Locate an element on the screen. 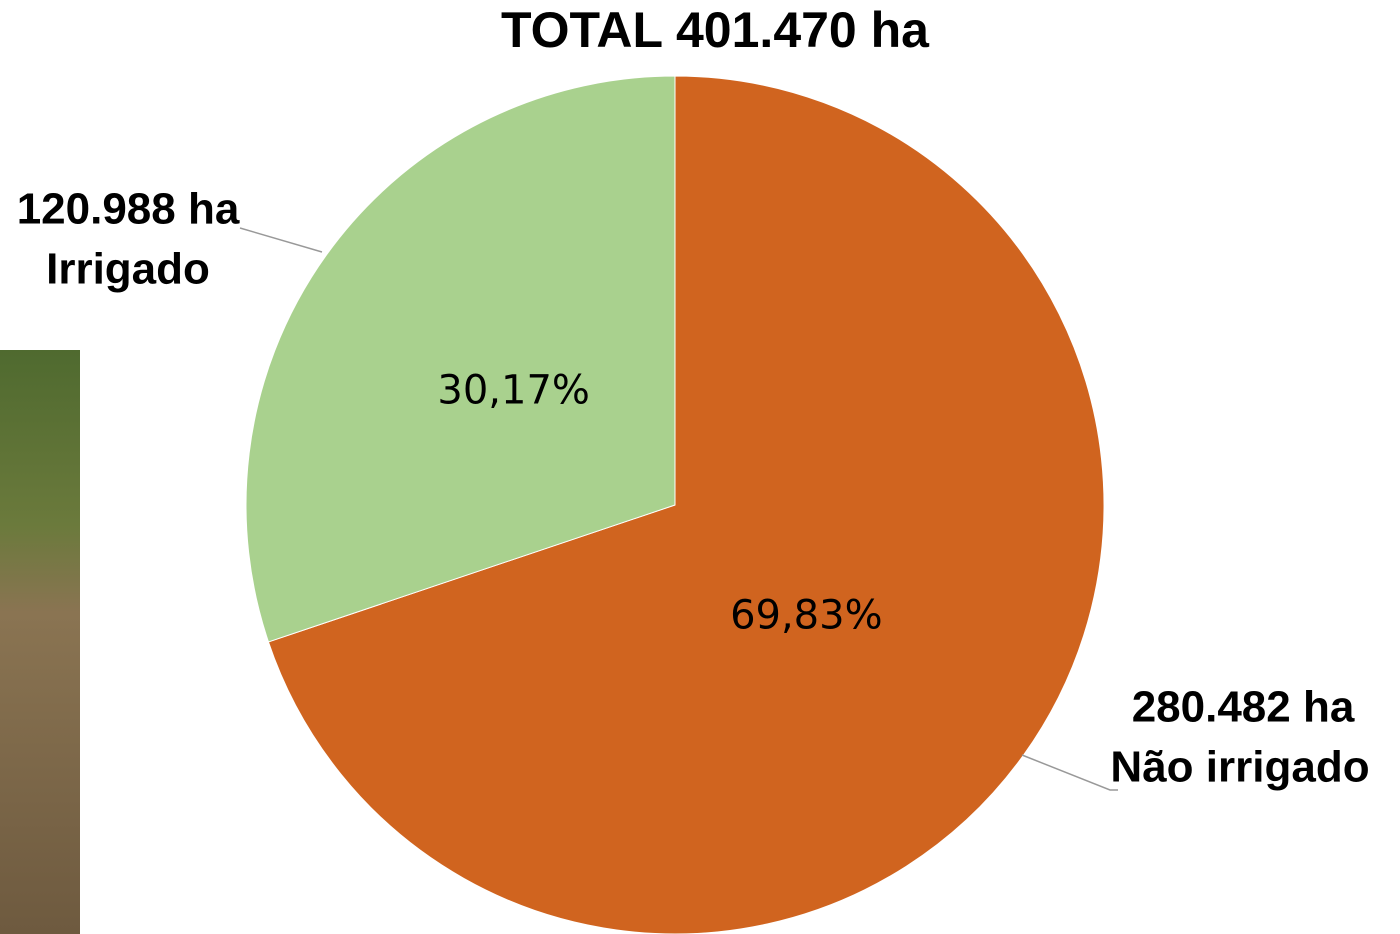  area-label: 120.988 ha is located at coordinates (128, 209).